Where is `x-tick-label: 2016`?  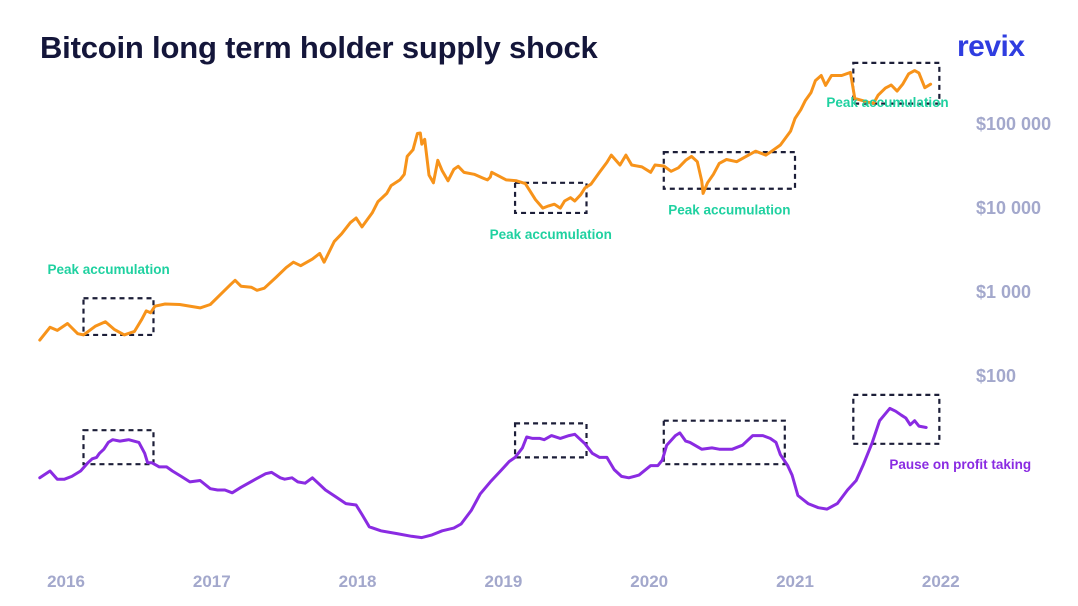 x-tick-label: 2016 is located at coordinates (66, 581).